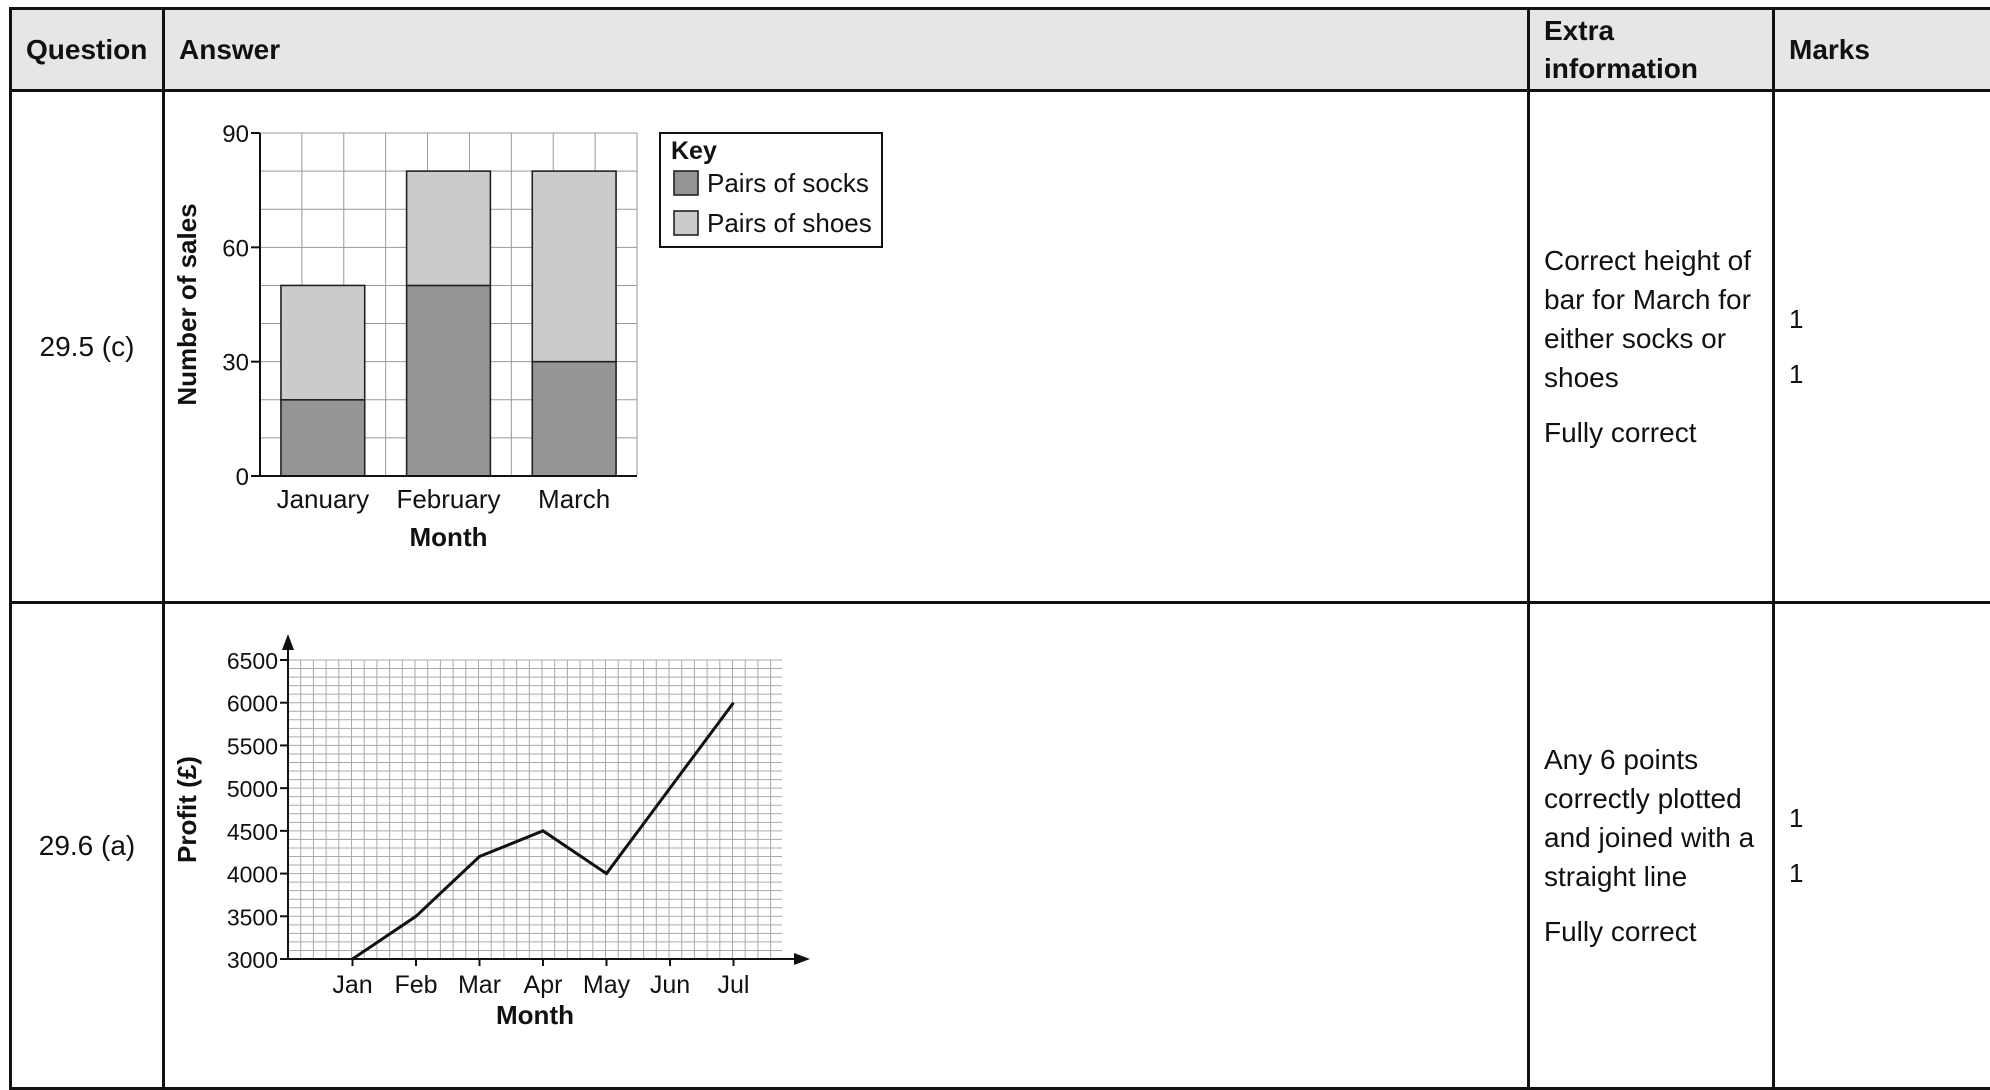  What do you see at coordinates (789, 223) in the screenshot?
I see `legend-item: Pairs of shoes` at bounding box center [789, 223].